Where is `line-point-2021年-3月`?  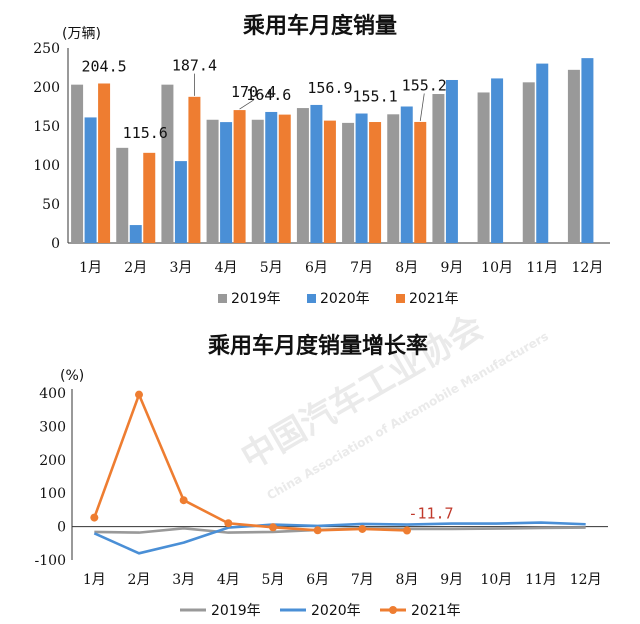 line-point-2021年-3月 is located at coordinates (183, 500).